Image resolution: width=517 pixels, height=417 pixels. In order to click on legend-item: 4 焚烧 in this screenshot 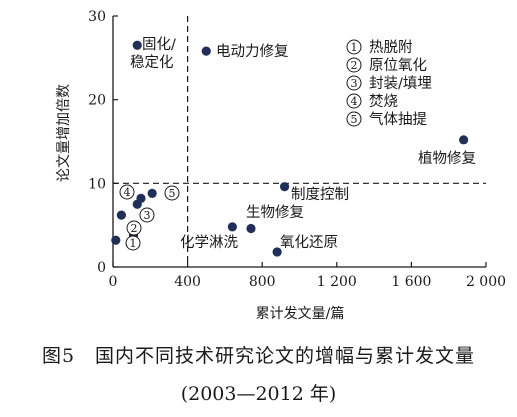, I will do `click(372, 101)`.